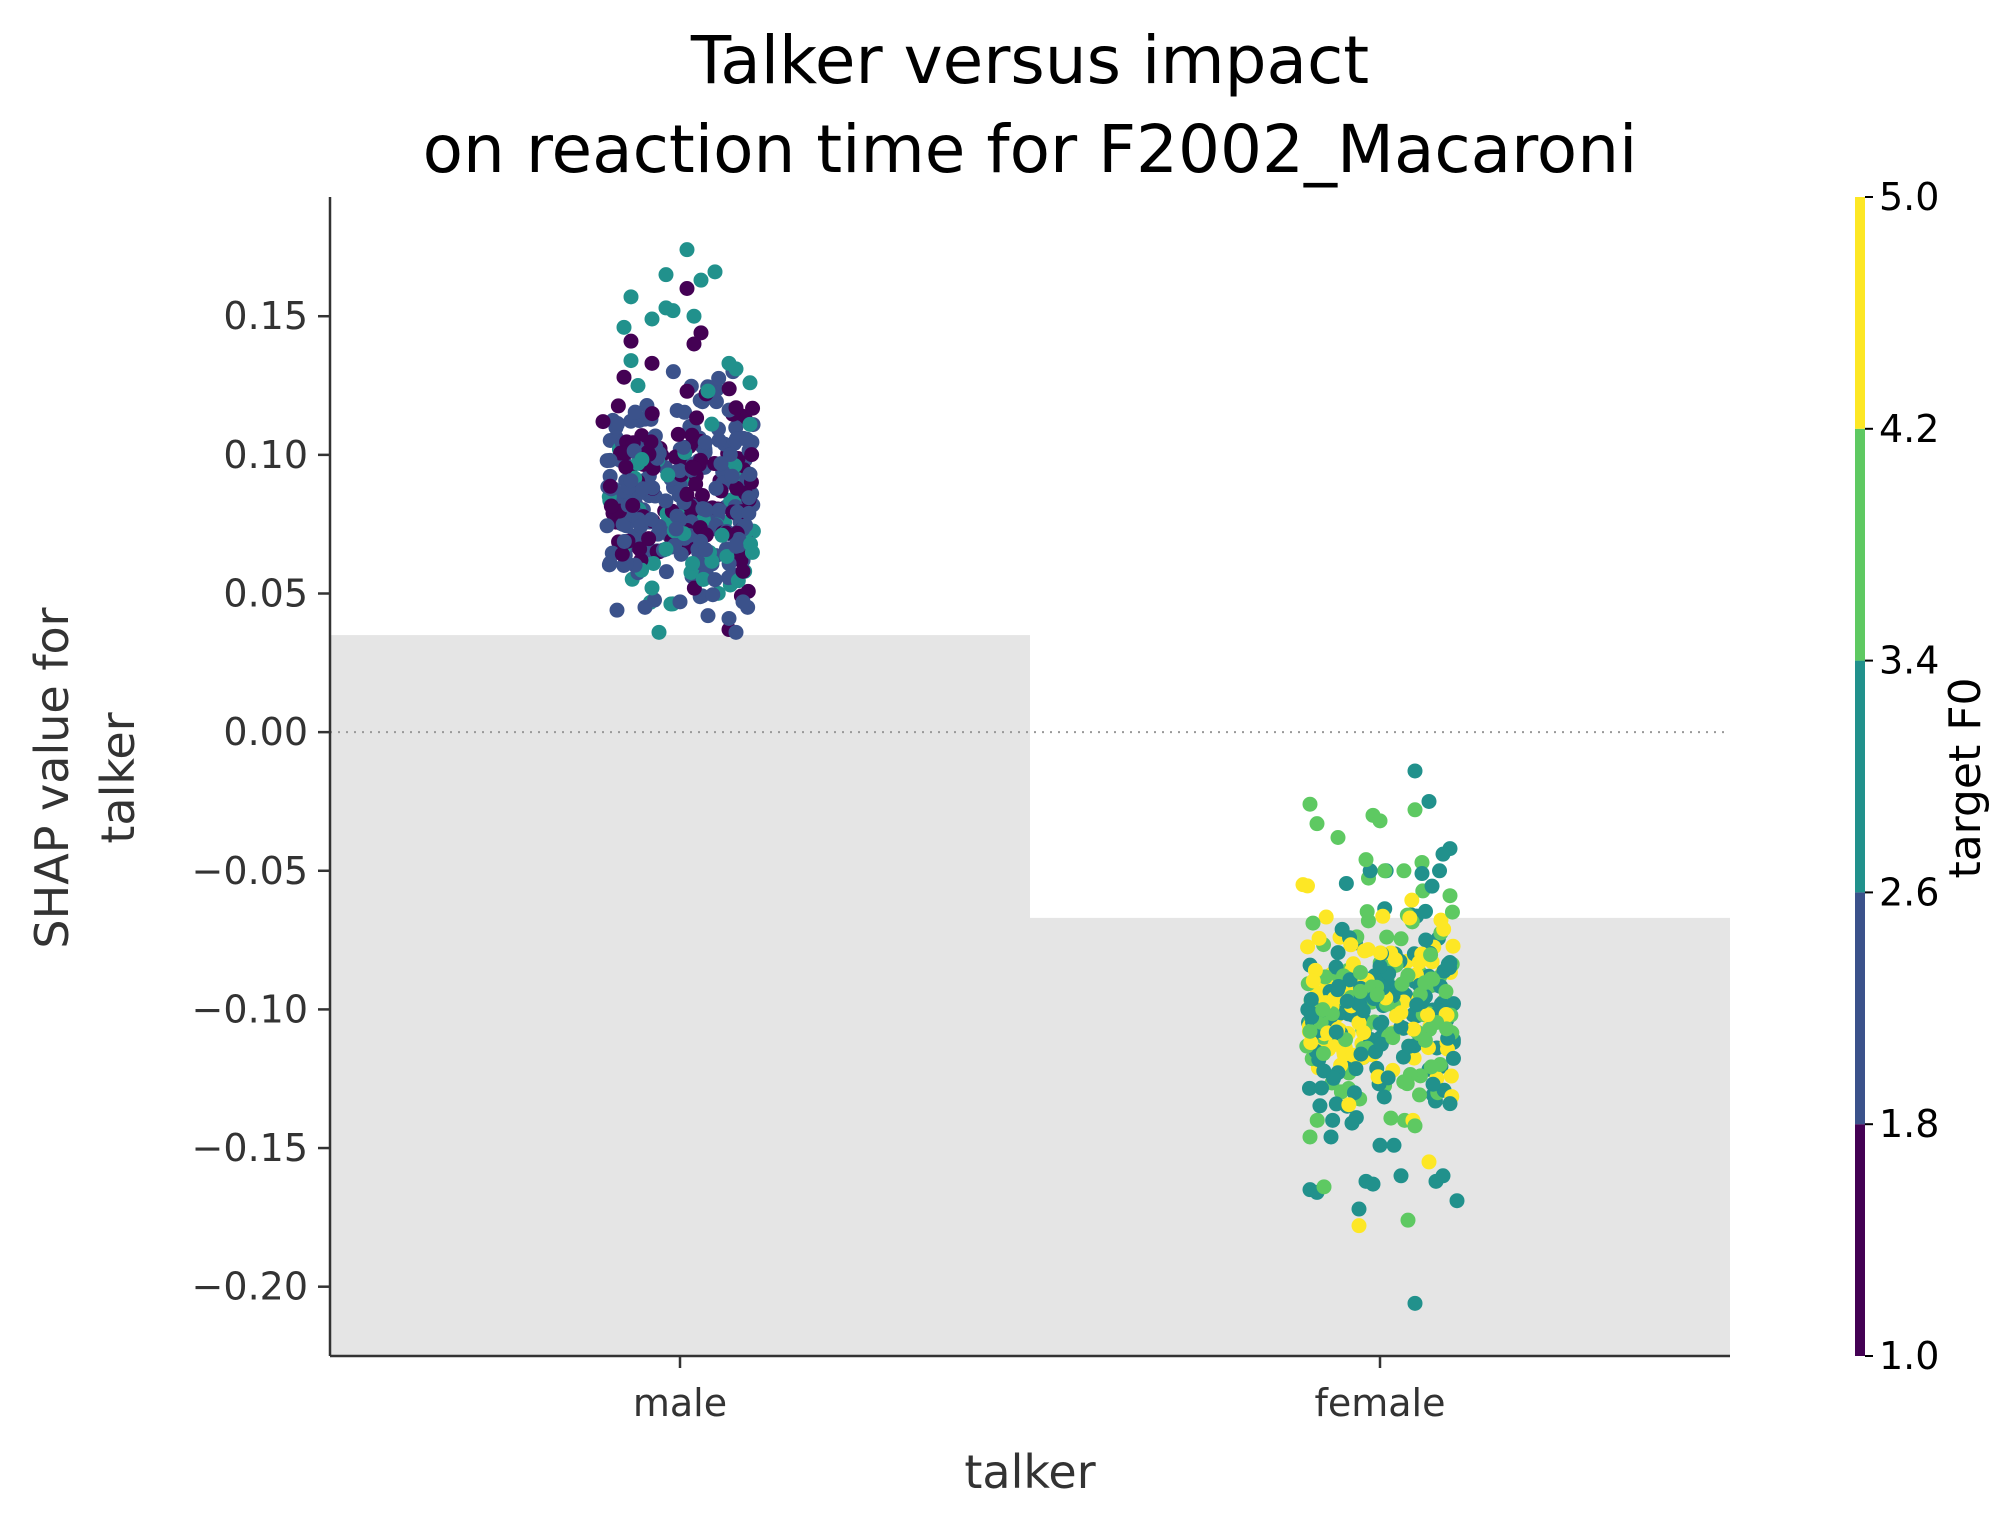 Image resolution: width=2011 pixels, height=1524 pixels. I want to click on y-tick-label: −0.20, so click(250, 1287).